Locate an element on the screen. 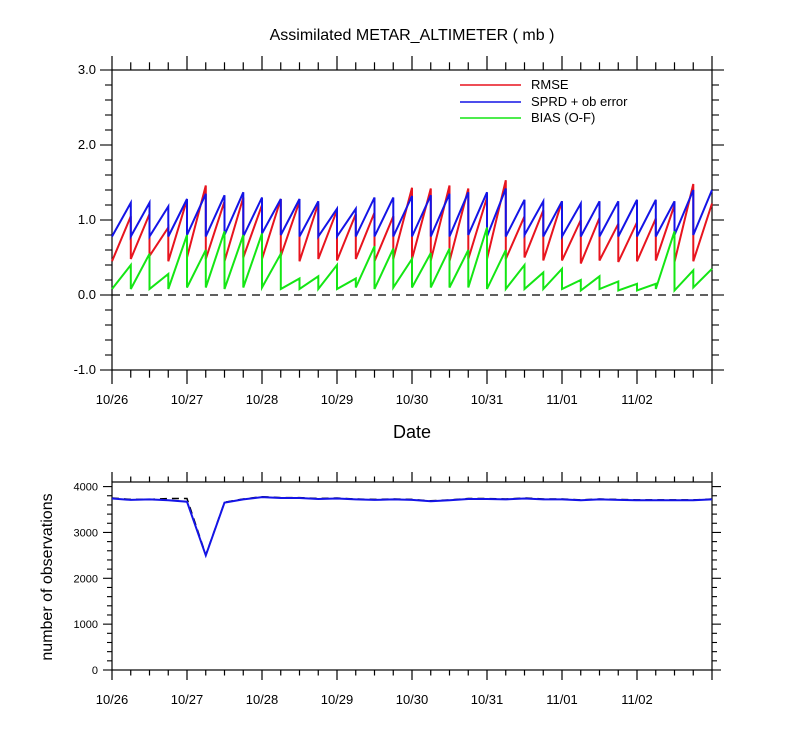 Image resolution: width=800 pixels, height=750 pixels. obs-line-used is located at coordinates (412, 527).